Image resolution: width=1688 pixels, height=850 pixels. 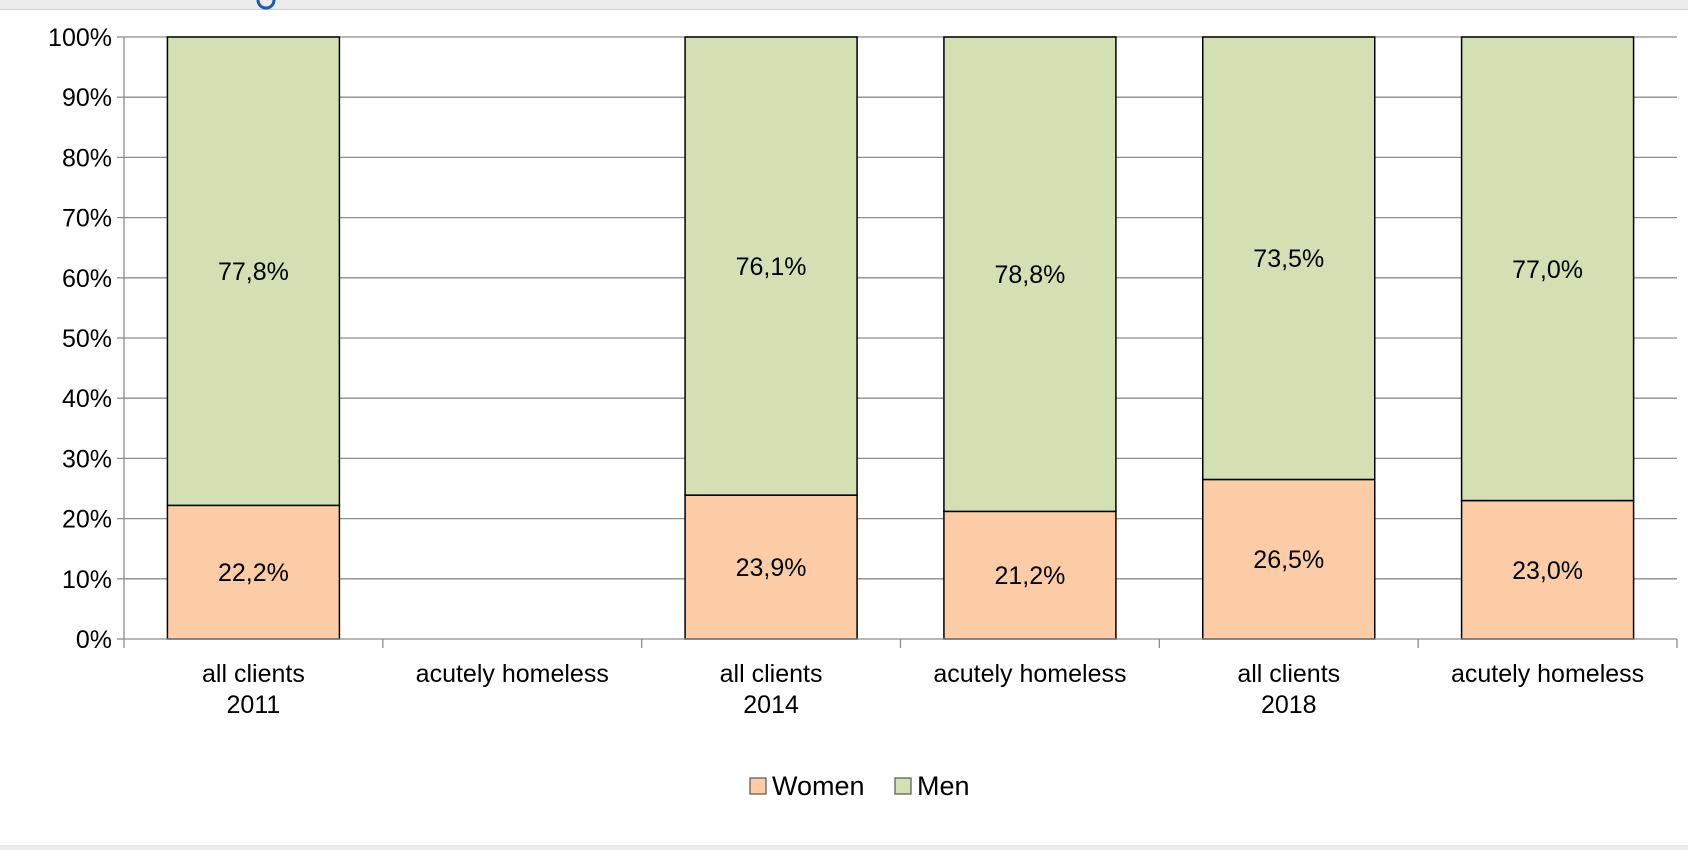 I want to click on y-tick-label: 30%, so click(x=87, y=459).